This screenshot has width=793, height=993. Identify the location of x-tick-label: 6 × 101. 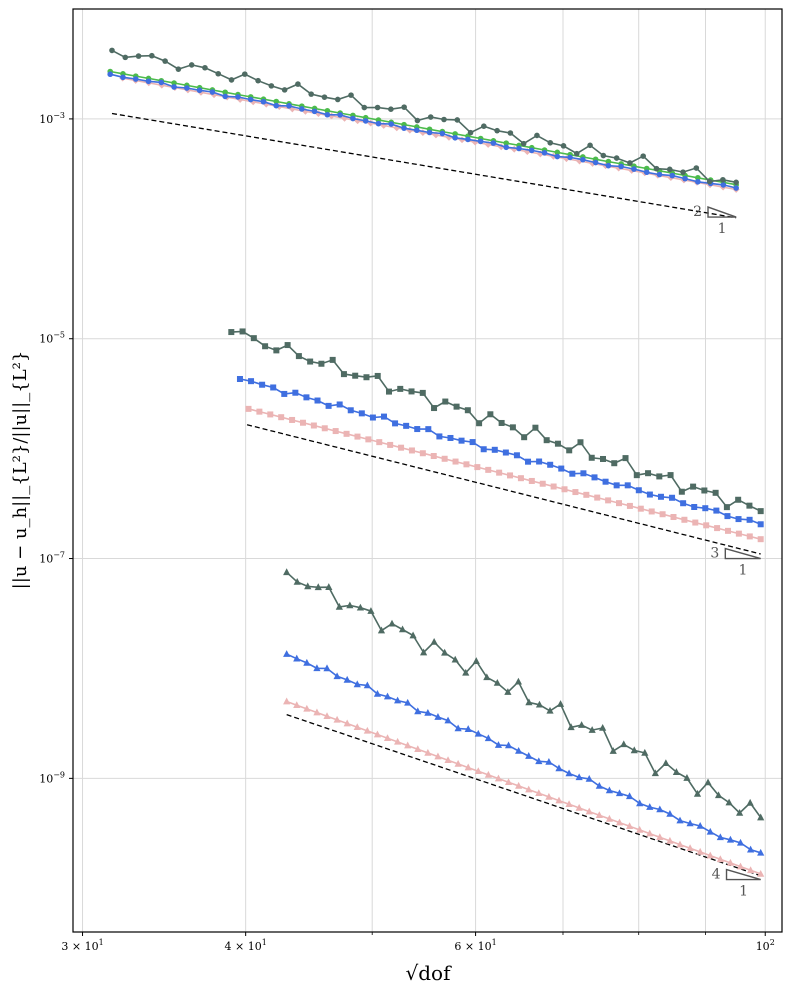
(475, 945).